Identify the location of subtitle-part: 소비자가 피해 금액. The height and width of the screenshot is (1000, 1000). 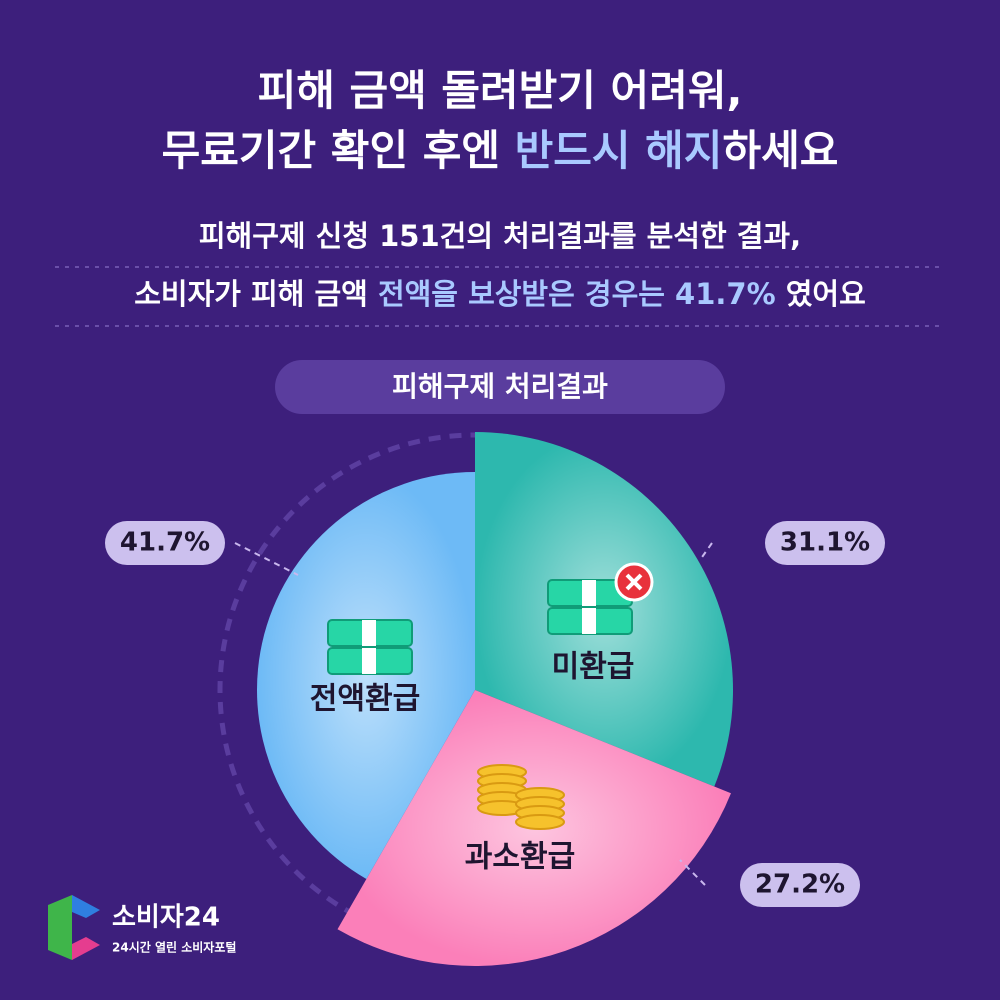
(256, 294).